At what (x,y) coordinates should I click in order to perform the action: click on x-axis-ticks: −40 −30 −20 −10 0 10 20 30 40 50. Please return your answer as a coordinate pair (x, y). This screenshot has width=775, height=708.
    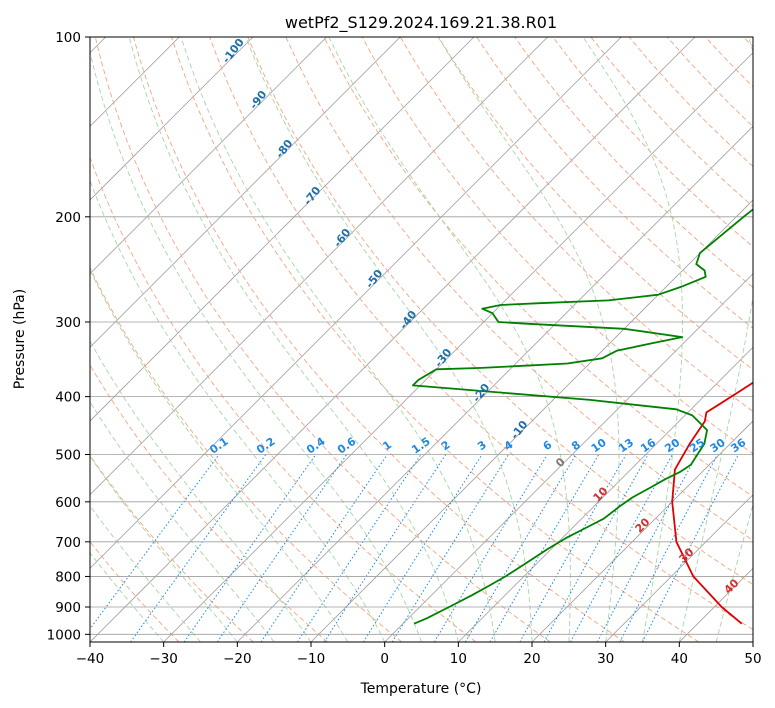
    Looking at the image, I should click on (419, 654).